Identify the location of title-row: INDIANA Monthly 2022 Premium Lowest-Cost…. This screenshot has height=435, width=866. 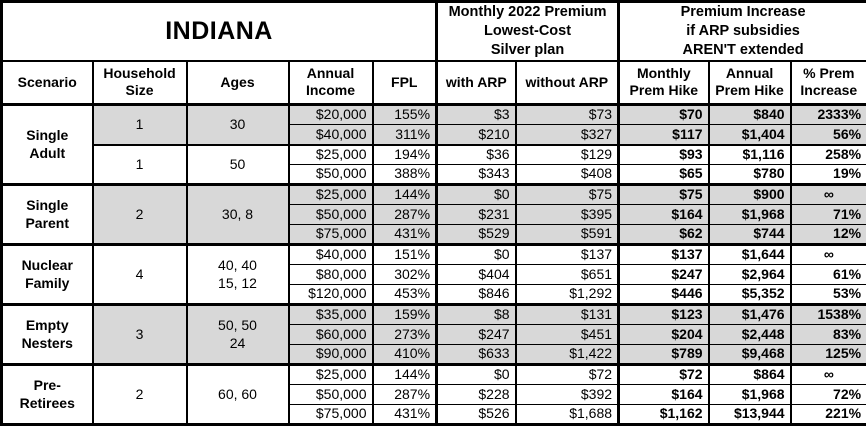
(433, 31).